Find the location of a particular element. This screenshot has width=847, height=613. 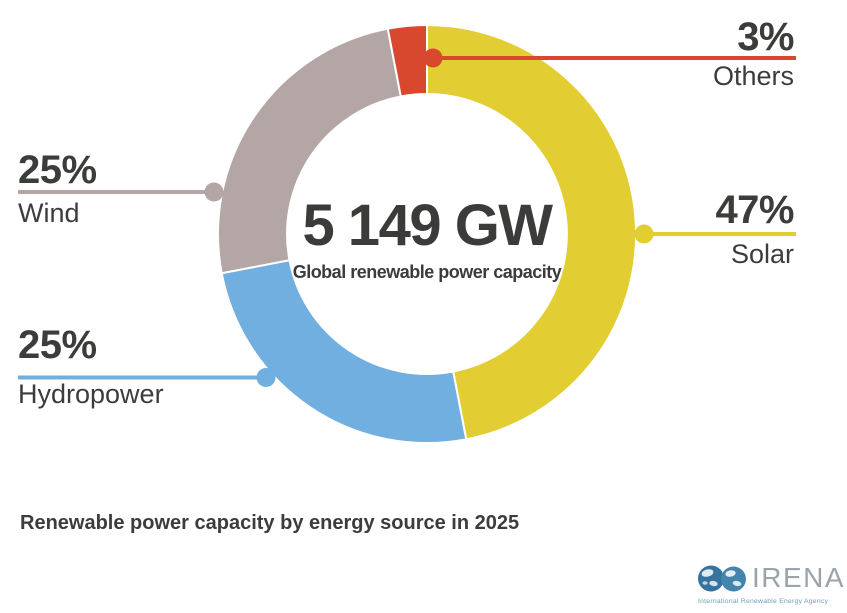

leader-dot-hydropower is located at coordinates (266, 377).